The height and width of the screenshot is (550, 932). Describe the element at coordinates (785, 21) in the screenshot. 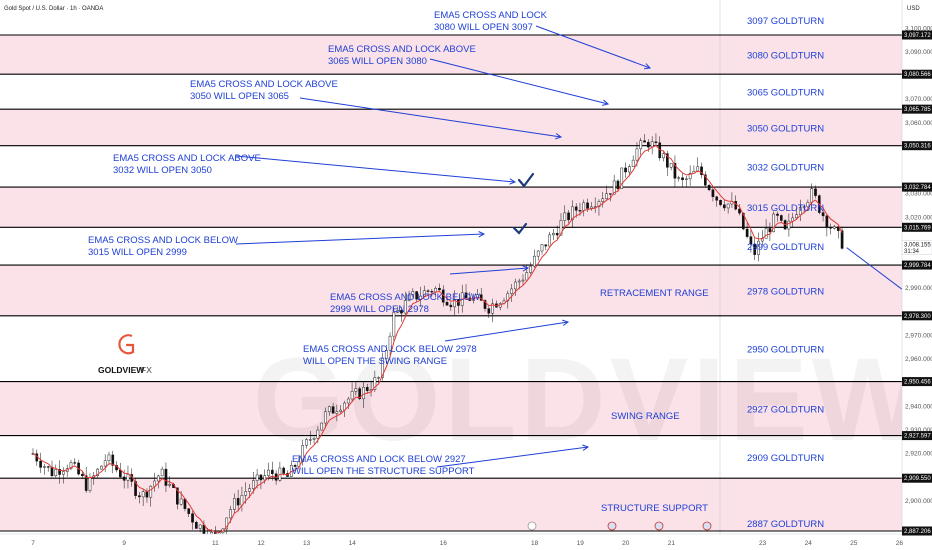

I see `goldturn-label: 3097 GOLDTURN` at that location.